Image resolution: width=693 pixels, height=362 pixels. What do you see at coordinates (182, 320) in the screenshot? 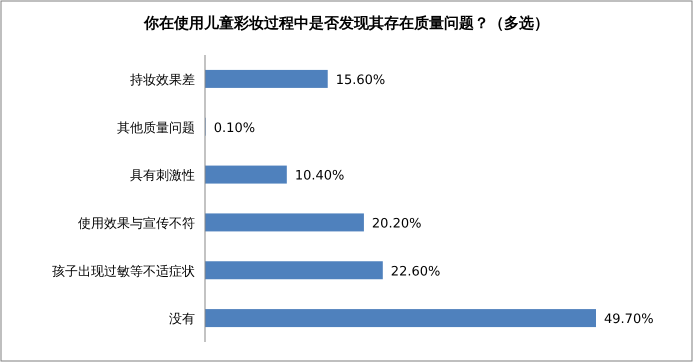
I see `y-tick-label: 没有` at bounding box center [182, 320].